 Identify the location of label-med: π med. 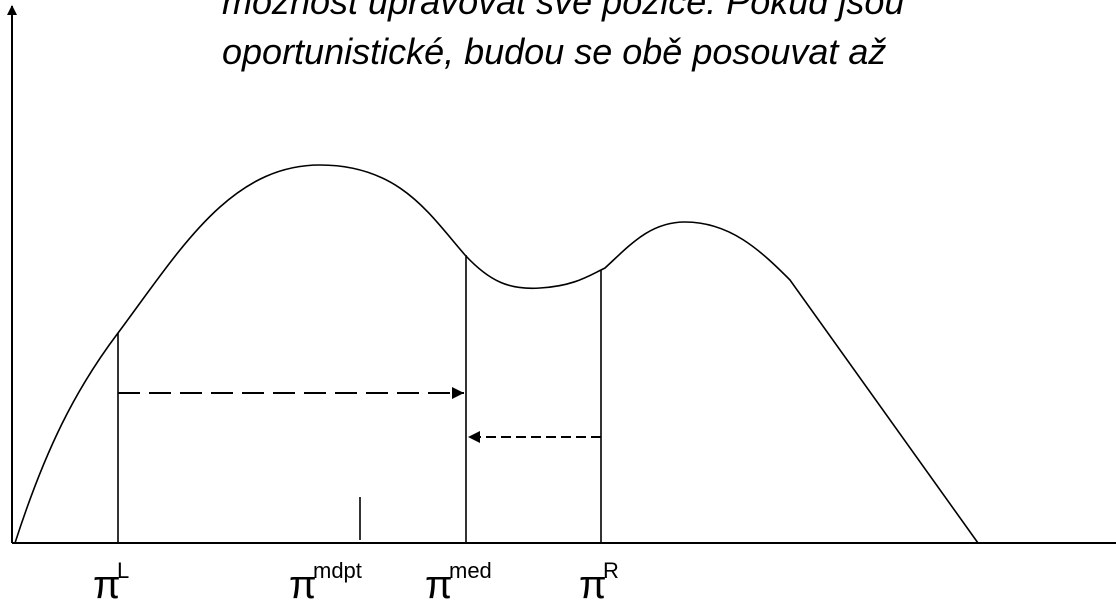
(458, 579).